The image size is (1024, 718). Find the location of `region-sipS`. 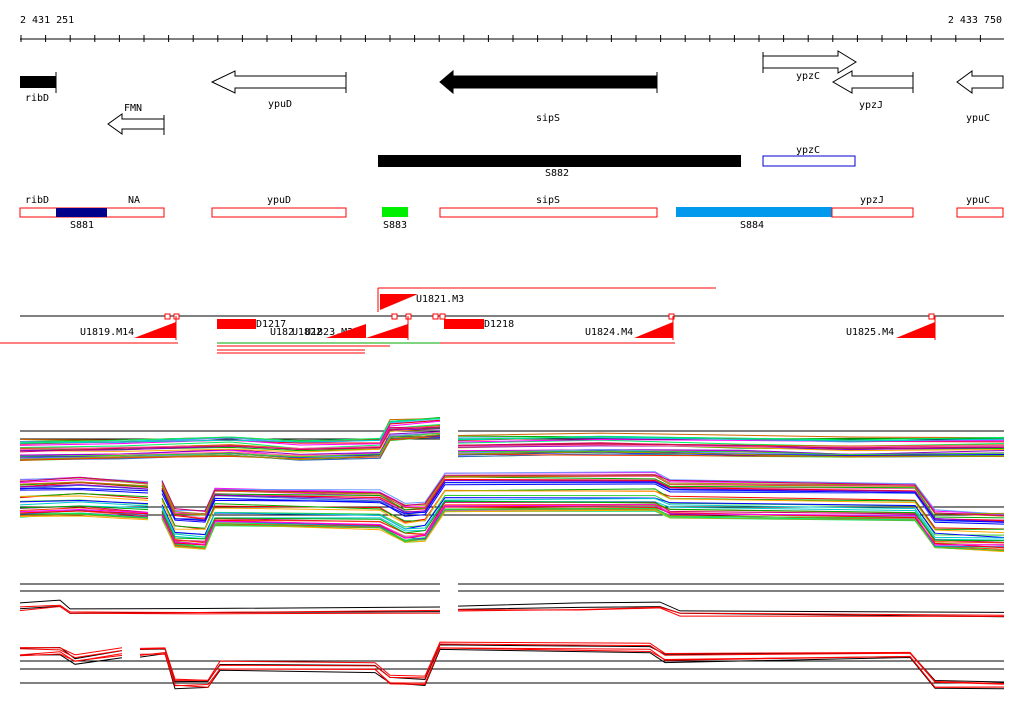

region-sipS is located at coordinates (548, 212).